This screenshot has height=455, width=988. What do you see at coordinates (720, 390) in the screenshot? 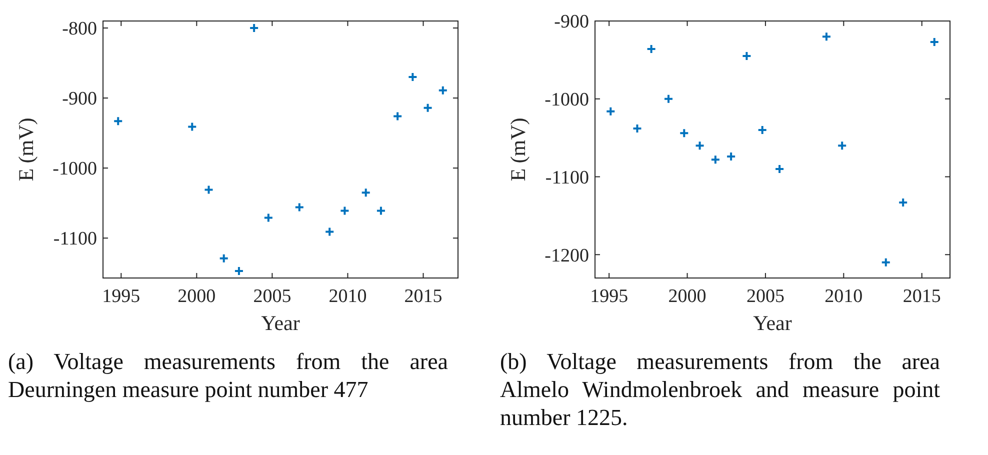
I see `text: (b) Voltage measurements from the area Almelo Windmolenbroek and measure point number 1225.` at bounding box center [720, 390].